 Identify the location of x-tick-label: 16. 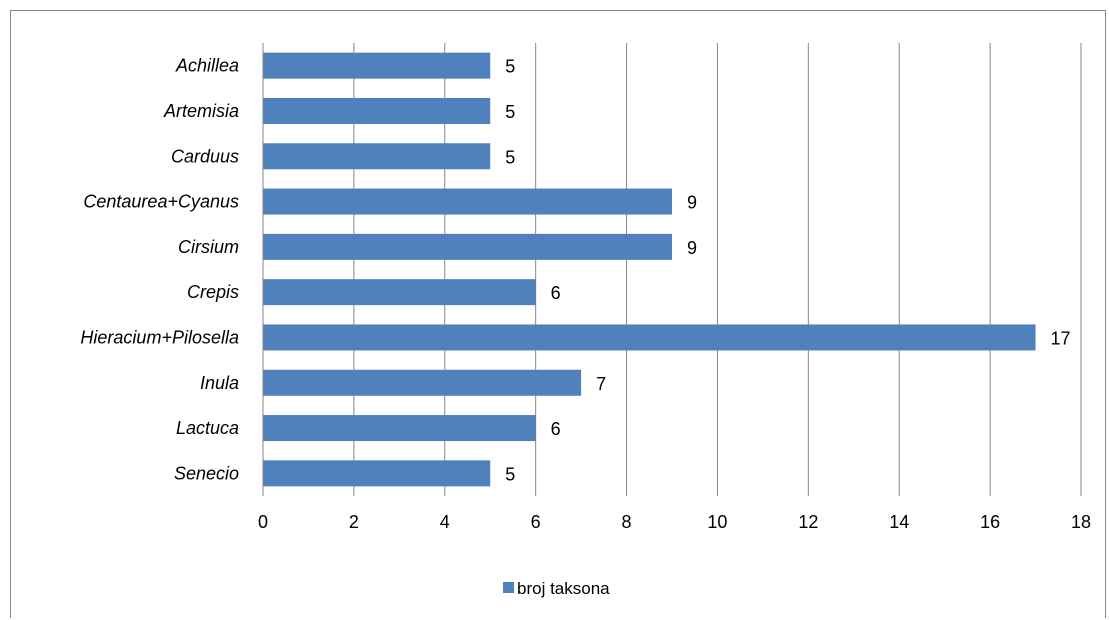
(990, 522).